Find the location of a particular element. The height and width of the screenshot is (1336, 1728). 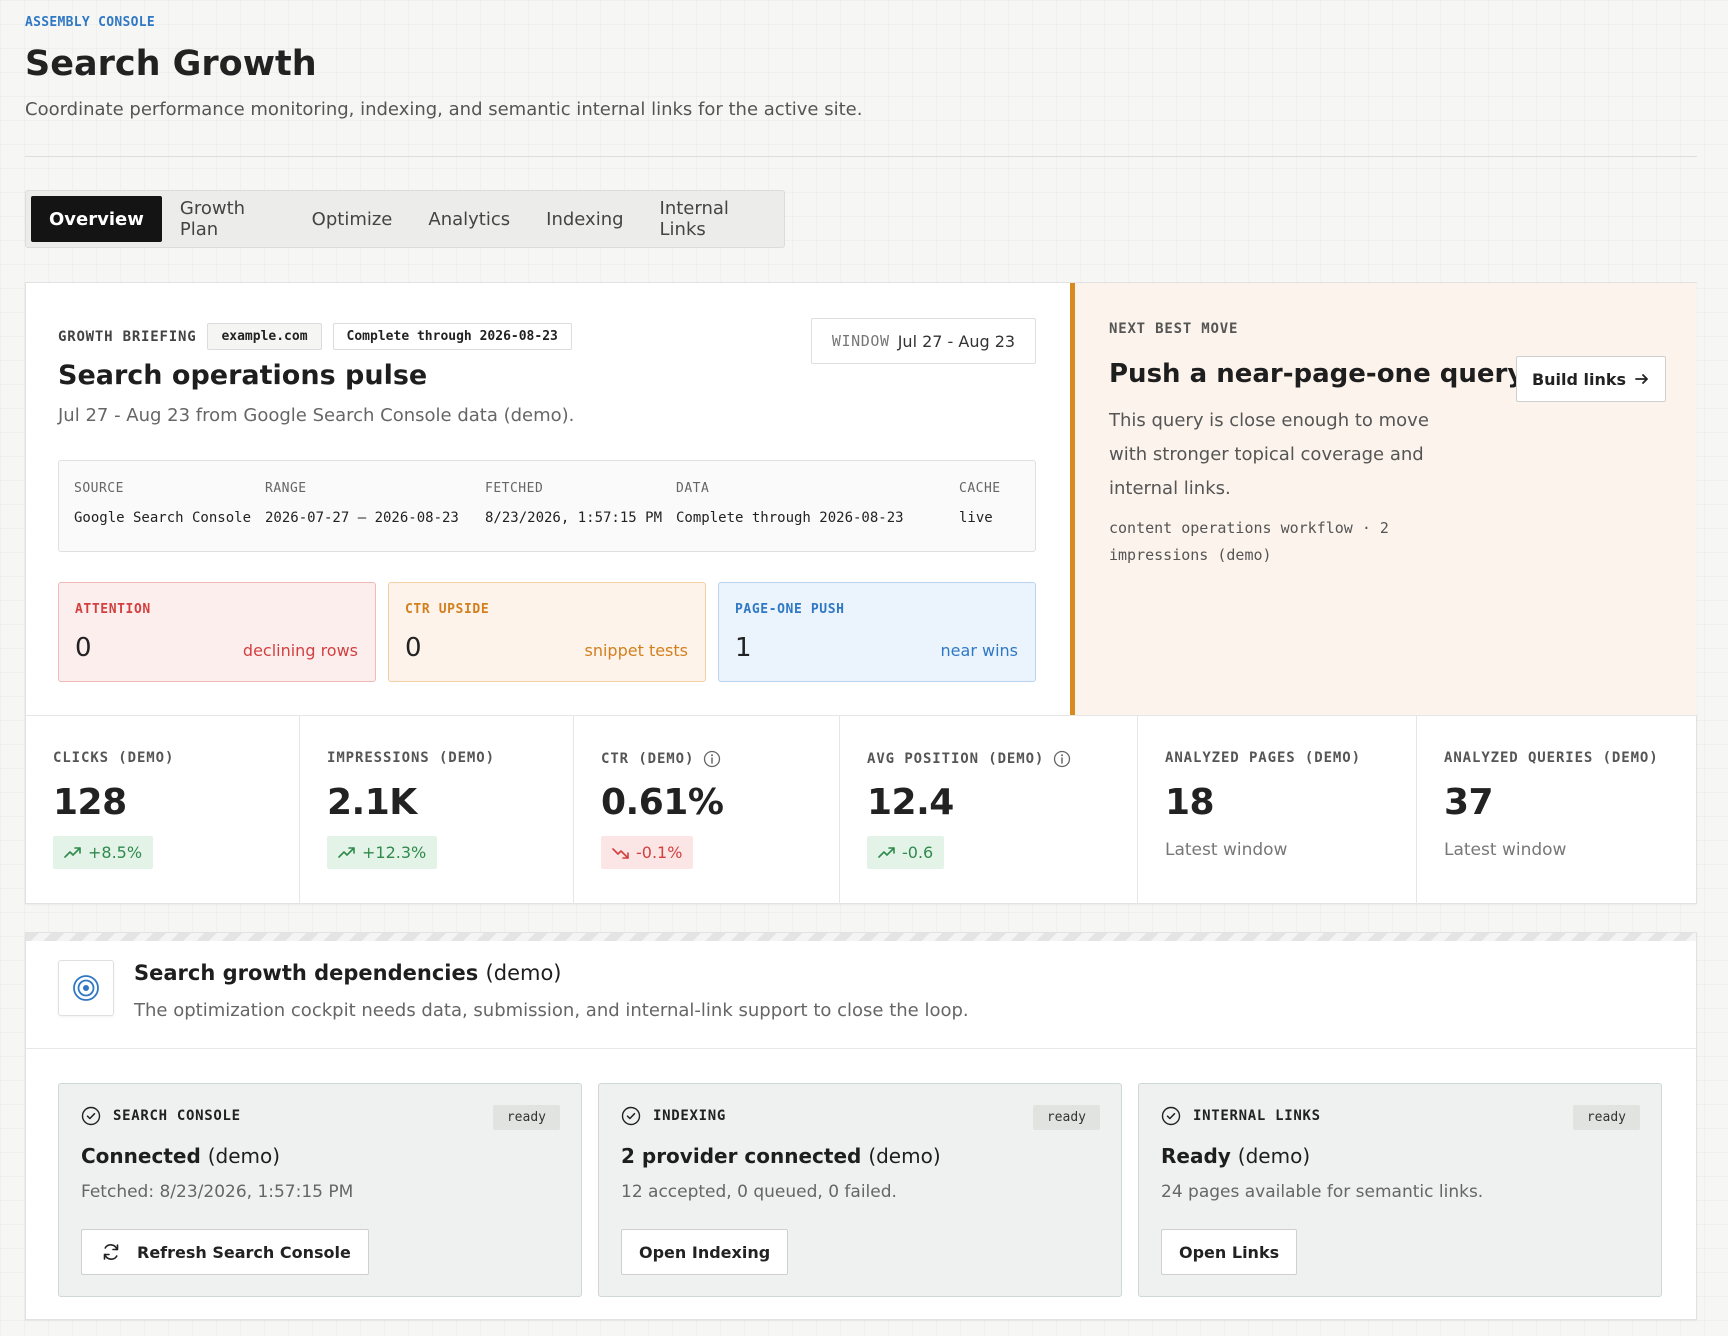

queries-label: ANALYZED QUERIES (DEMO) is located at coordinates (1551, 758).